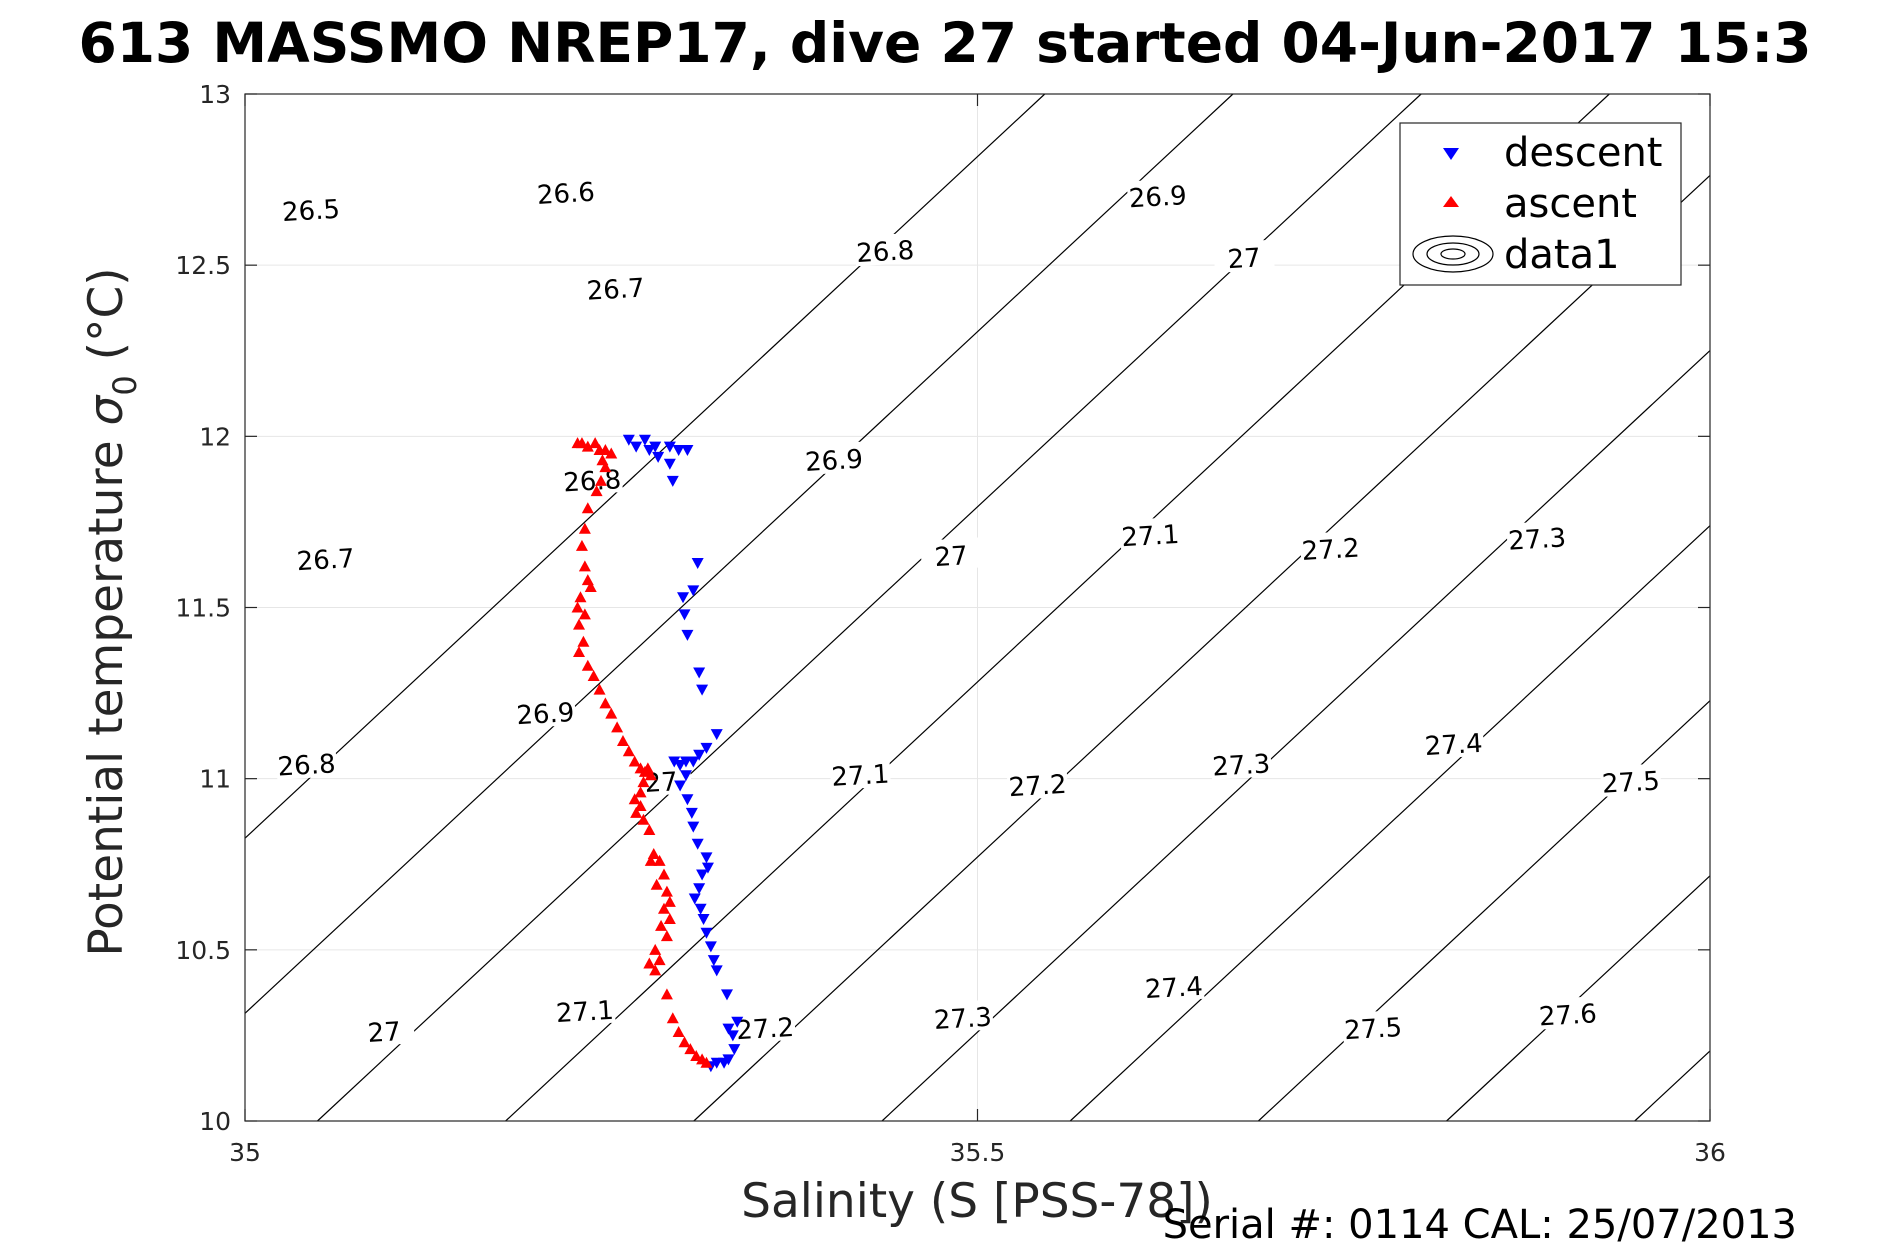 The width and height of the screenshot is (1890, 1260). Describe the element at coordinates (125, 385) in the screenshot. I see `y-axis-title-subscript: 0` at that location.